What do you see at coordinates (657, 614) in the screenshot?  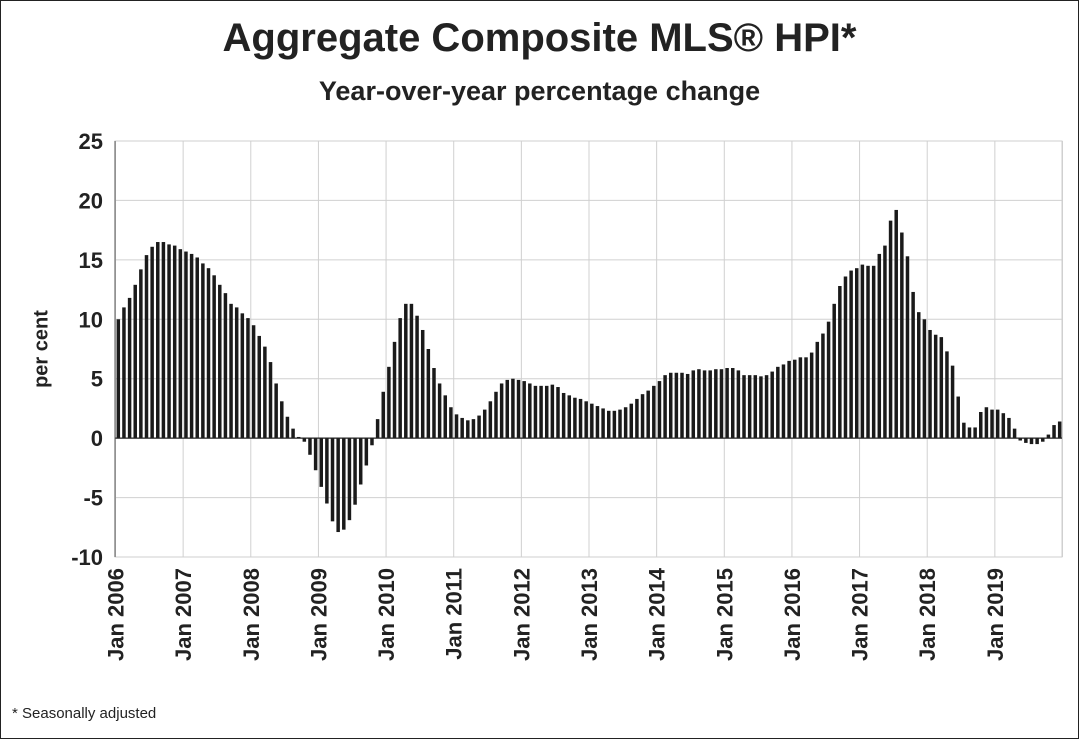 I see `x-tick-label: Jan 2014` at bounding box center [657, 614].